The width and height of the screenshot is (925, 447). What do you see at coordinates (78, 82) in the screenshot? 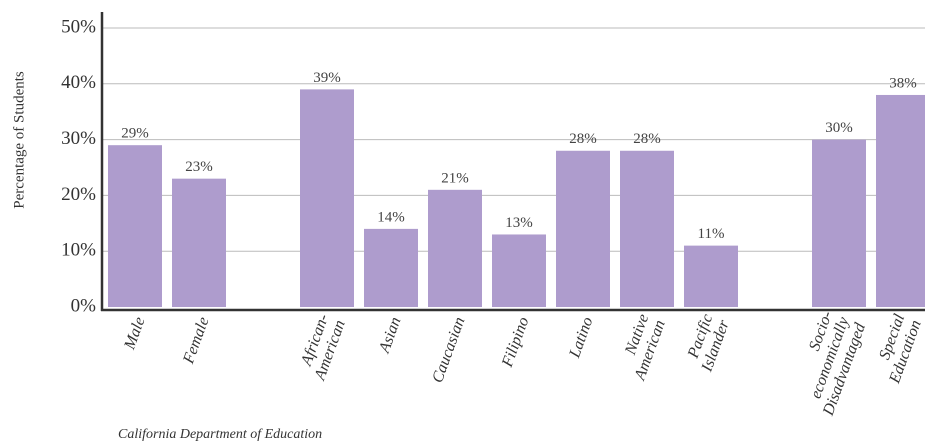
I see `y-tick-label: 40%` at bounding box center [78, 82].